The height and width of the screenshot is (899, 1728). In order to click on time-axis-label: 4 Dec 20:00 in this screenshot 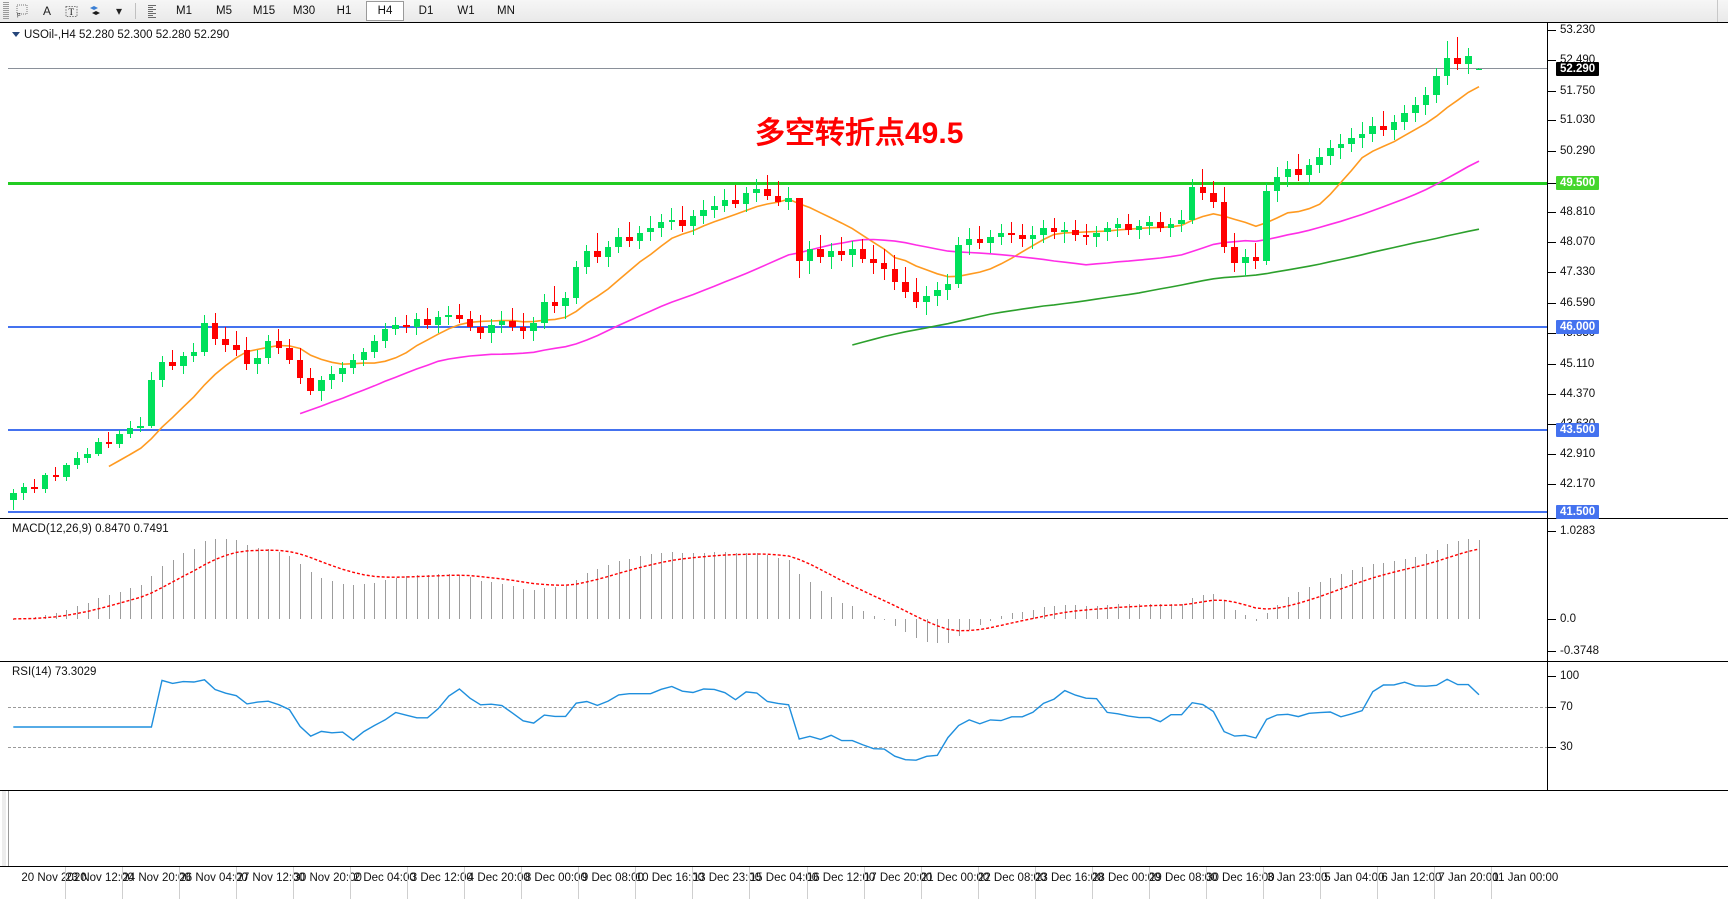, I will do `click(498, 878)`.